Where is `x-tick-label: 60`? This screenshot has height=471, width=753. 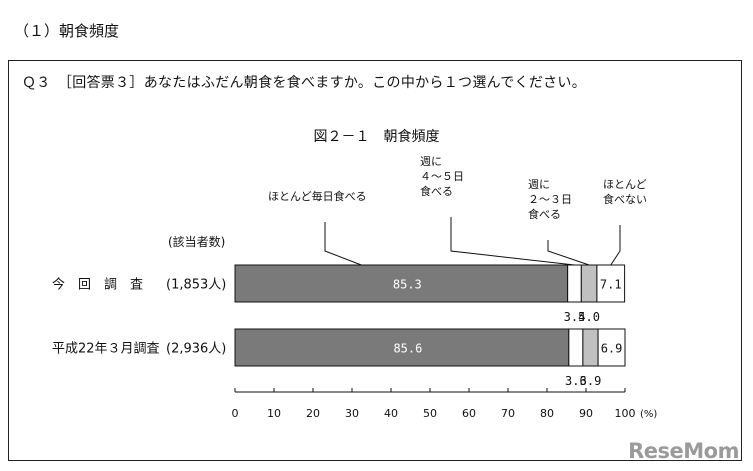
x-tick-label: 60 is located at coordinates (469, 413).